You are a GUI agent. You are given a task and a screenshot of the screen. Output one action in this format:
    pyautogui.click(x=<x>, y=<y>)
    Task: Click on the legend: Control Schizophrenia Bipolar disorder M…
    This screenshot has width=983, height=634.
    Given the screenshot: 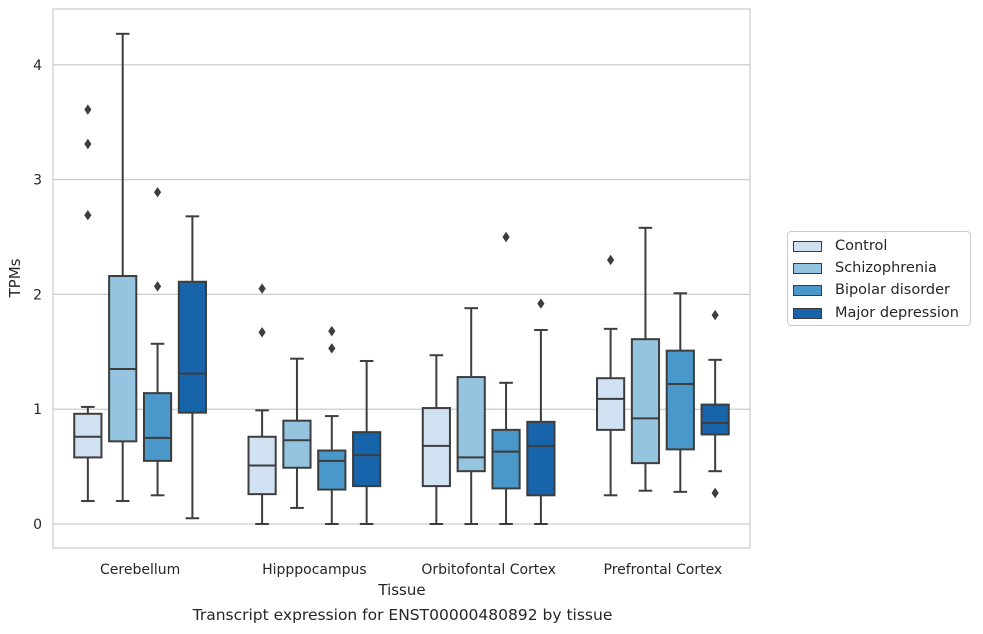 What is the action you would take?
    pyautogui.click(x=879, y=278)
    